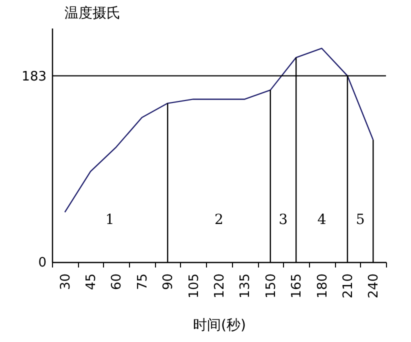 Image resolution: width=411 pixels, height=342 pixels. I want to click on x-tick-label: 105, so click(194, 286).